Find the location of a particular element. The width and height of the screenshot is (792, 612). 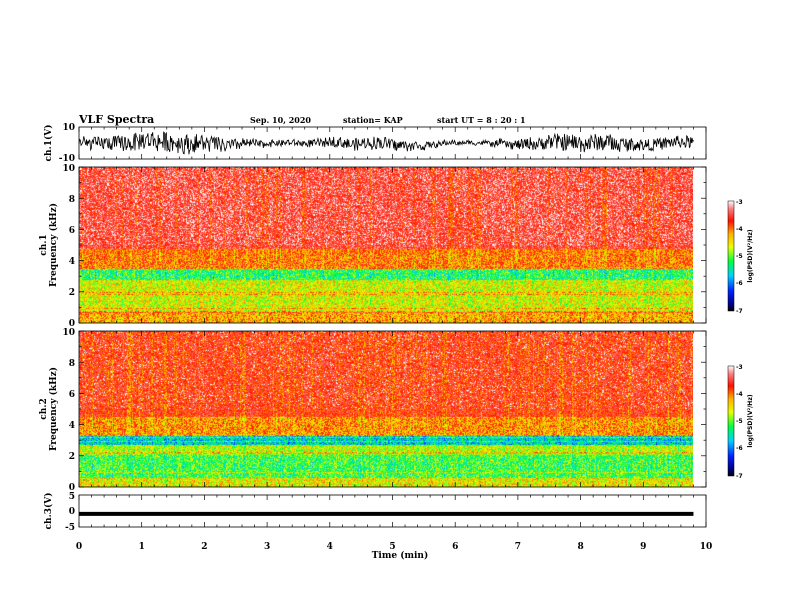

ch2-colorbar-scale is located at coordinates (731, 421).